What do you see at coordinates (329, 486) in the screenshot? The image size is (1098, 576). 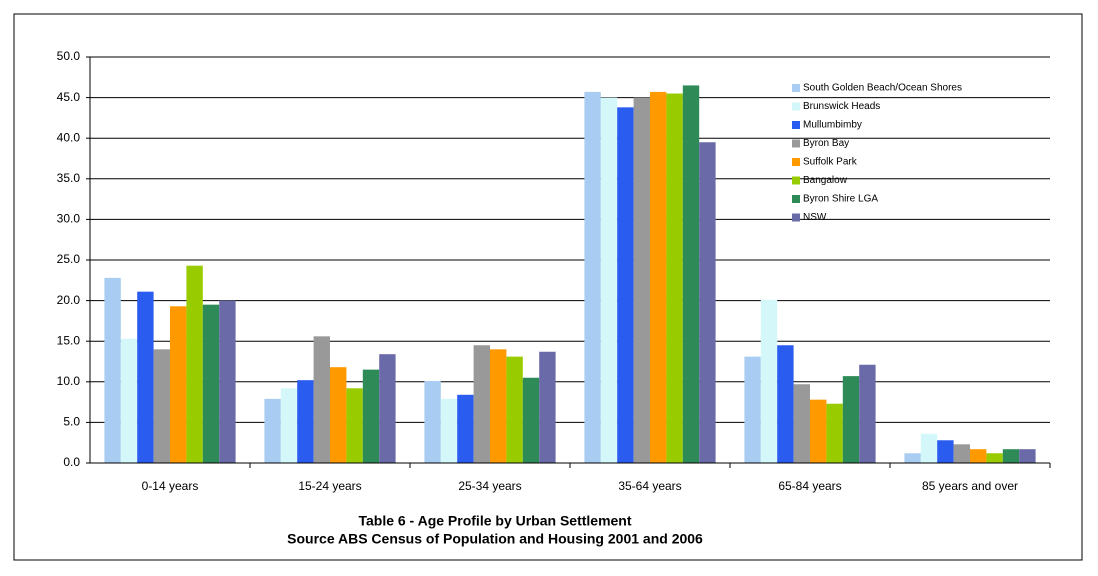 I see `x-tick-label: 15-24 years` at bounding box center [329, 486].